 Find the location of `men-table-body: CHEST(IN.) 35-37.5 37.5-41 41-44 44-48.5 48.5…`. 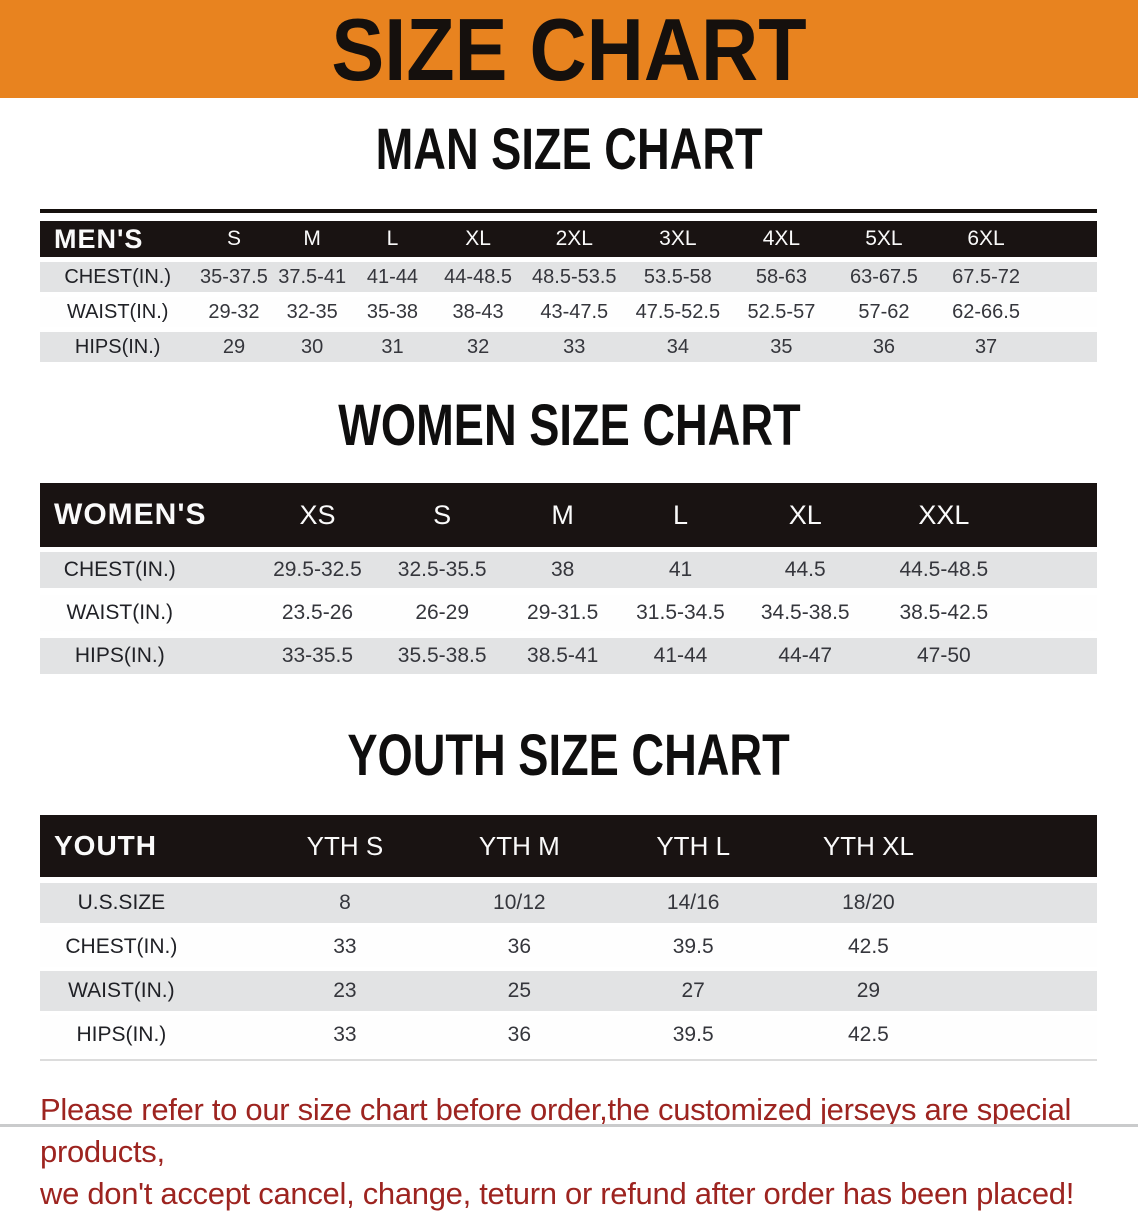

men-table-body: CHEST(IN.) 35-37.5 37.5-41 41-44 44-48.5 48.5… is located at coordinates (568, 312).